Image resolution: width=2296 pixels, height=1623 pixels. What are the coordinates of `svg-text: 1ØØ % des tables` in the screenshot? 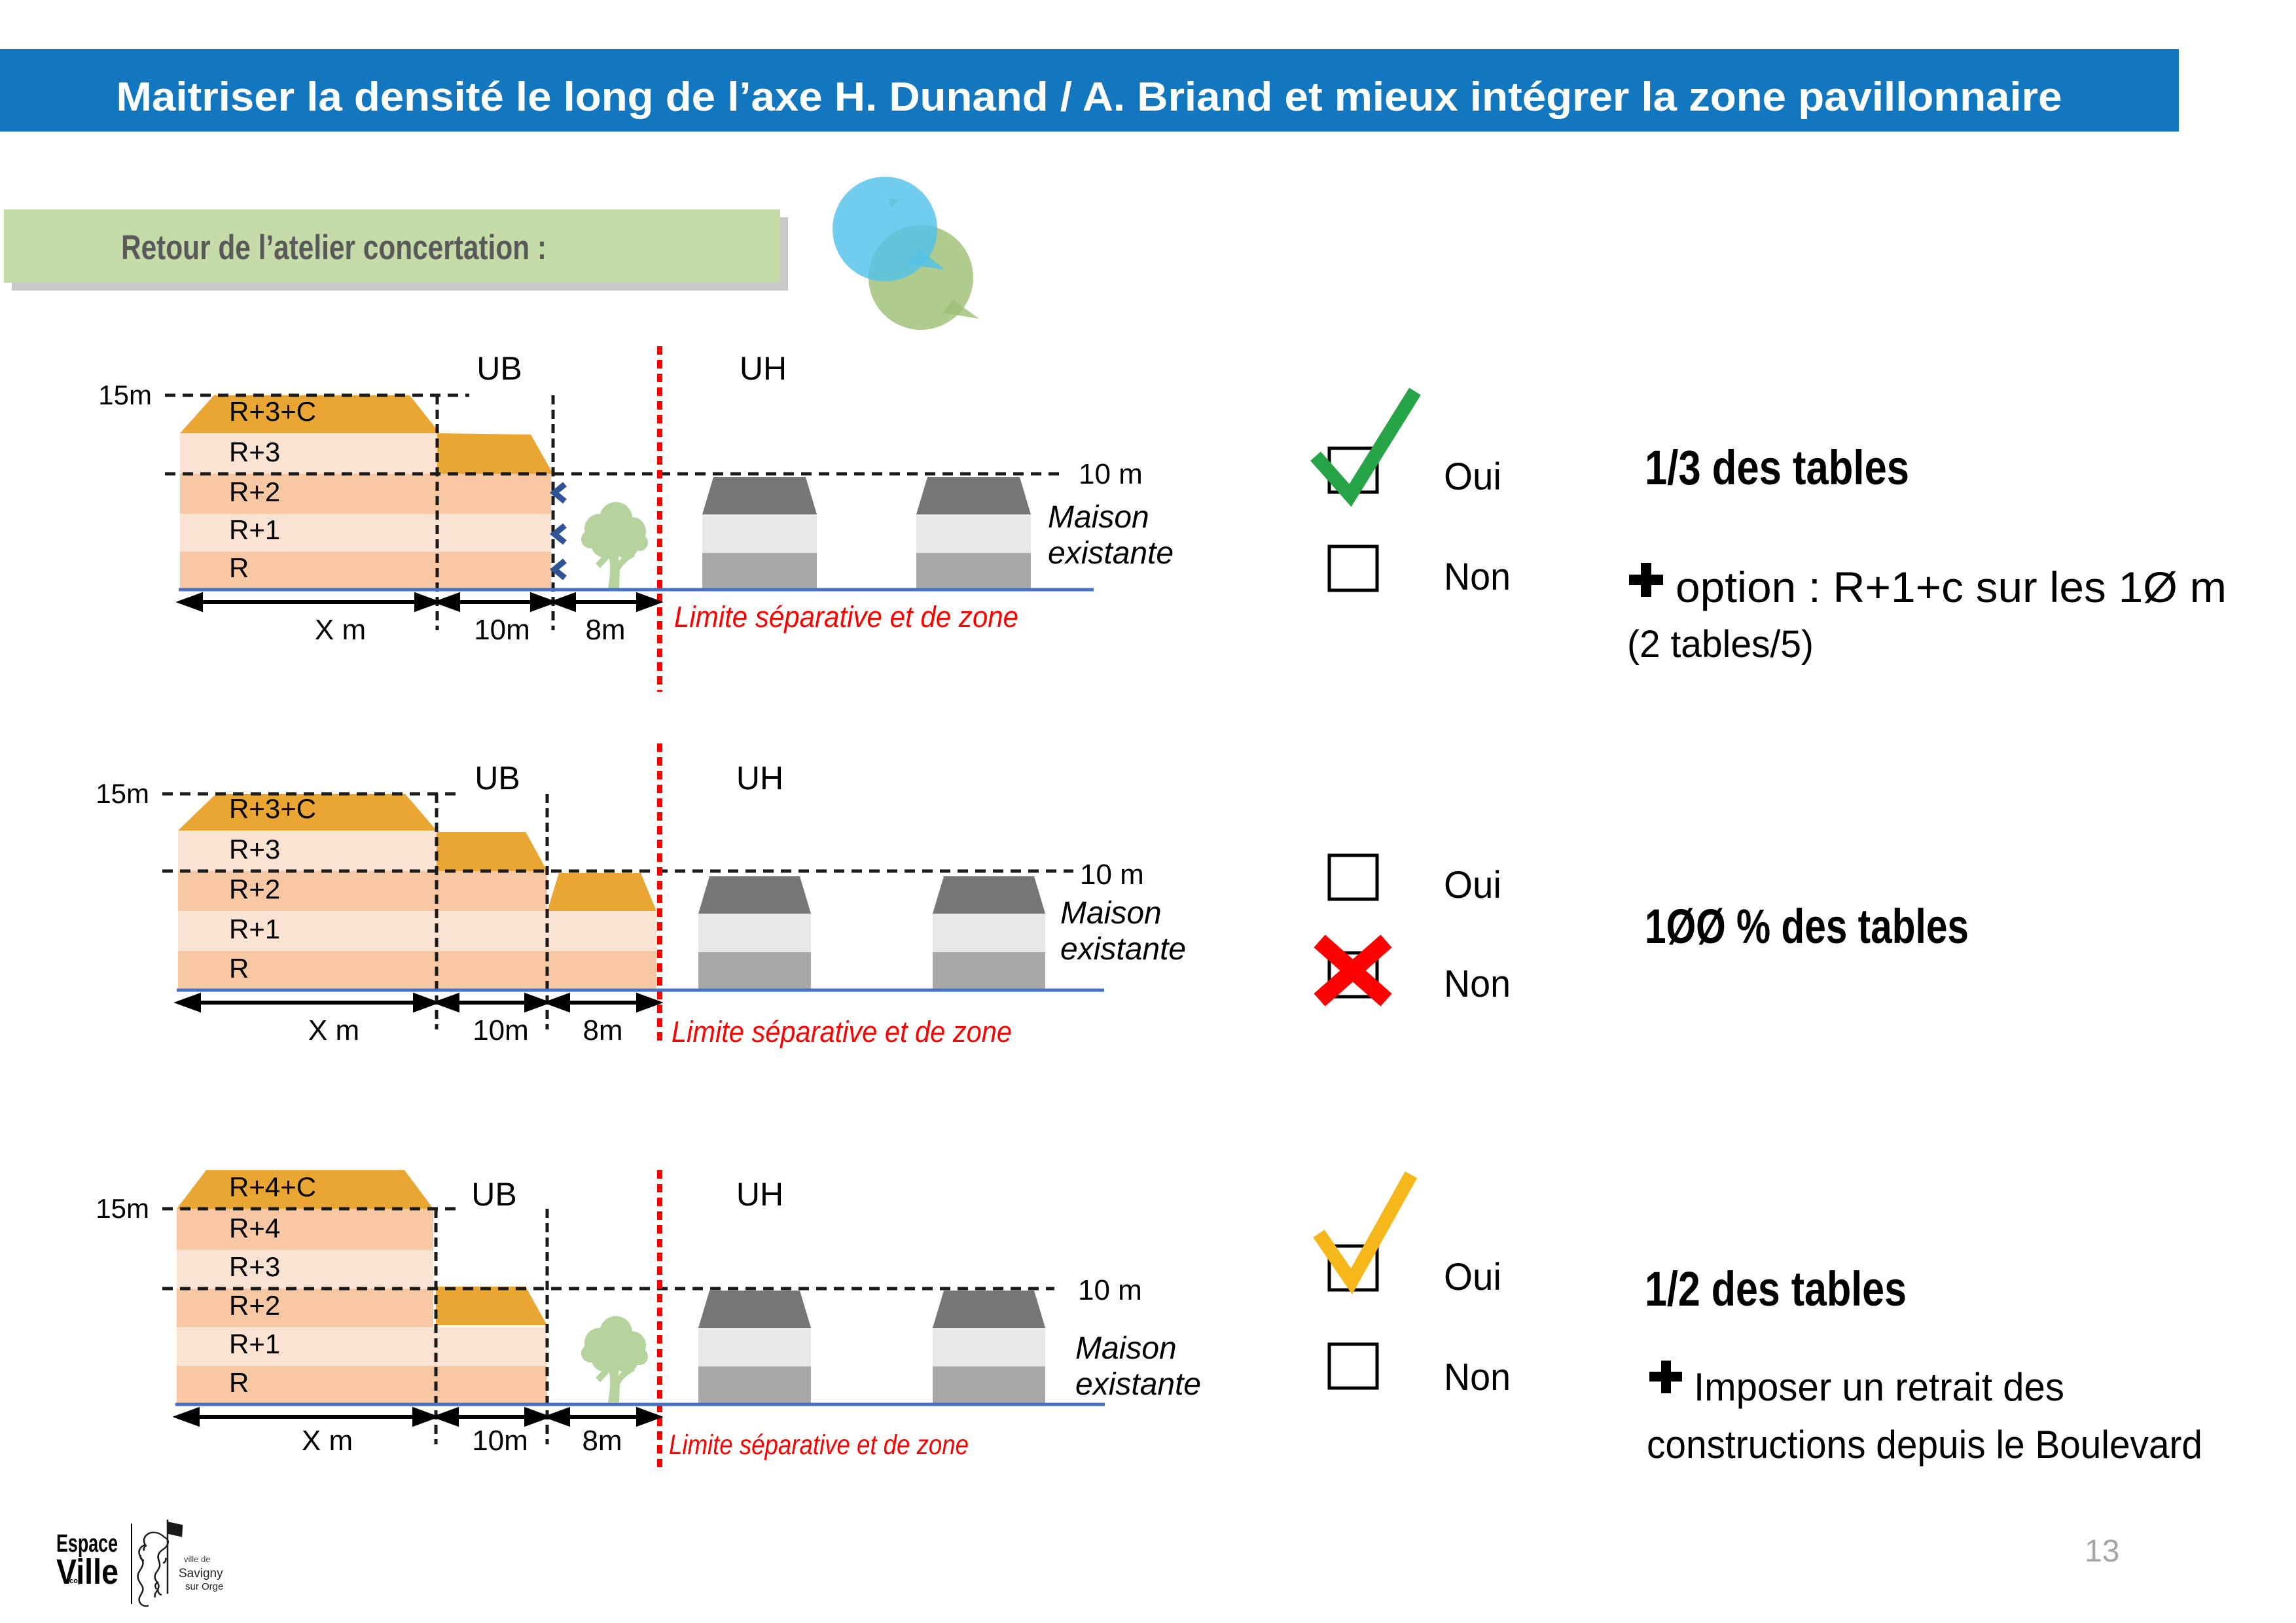 It's located at (1807, 927).